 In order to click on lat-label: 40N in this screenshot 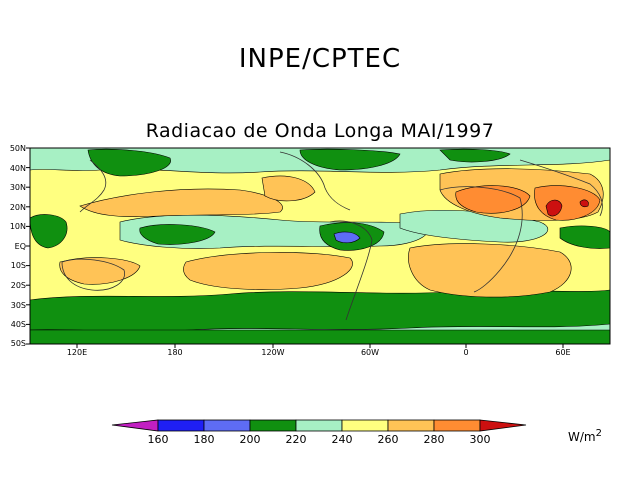, I will do `click(17, 168)`.